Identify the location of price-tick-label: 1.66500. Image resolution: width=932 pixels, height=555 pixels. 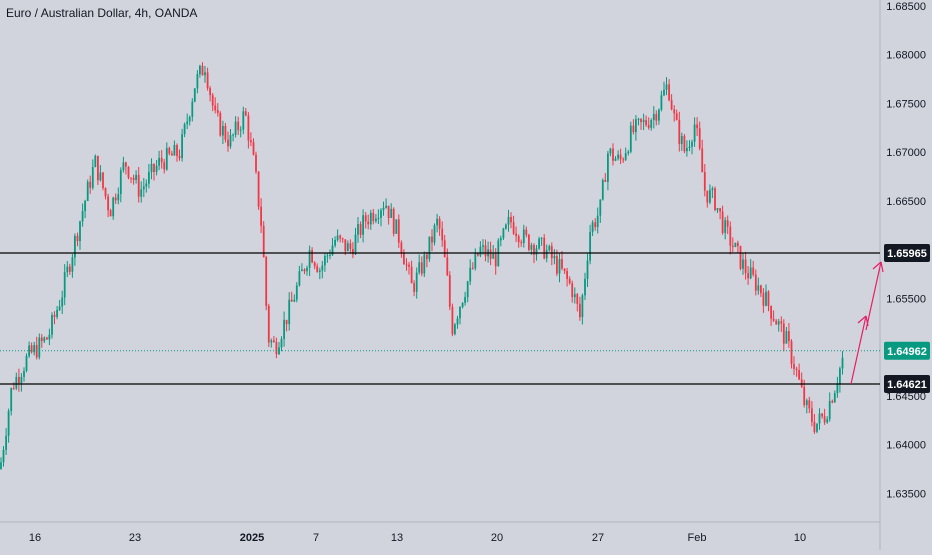
(906, 202).